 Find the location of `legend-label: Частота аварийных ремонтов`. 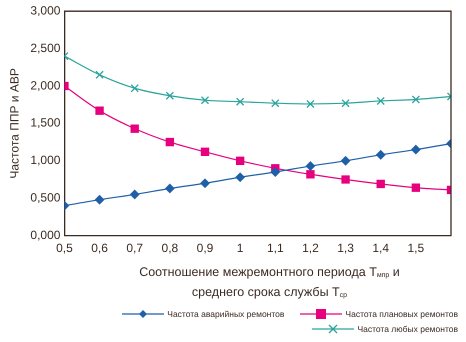

legend-label: Частота аварийных ремонтов is located at coordinates (225, 314).